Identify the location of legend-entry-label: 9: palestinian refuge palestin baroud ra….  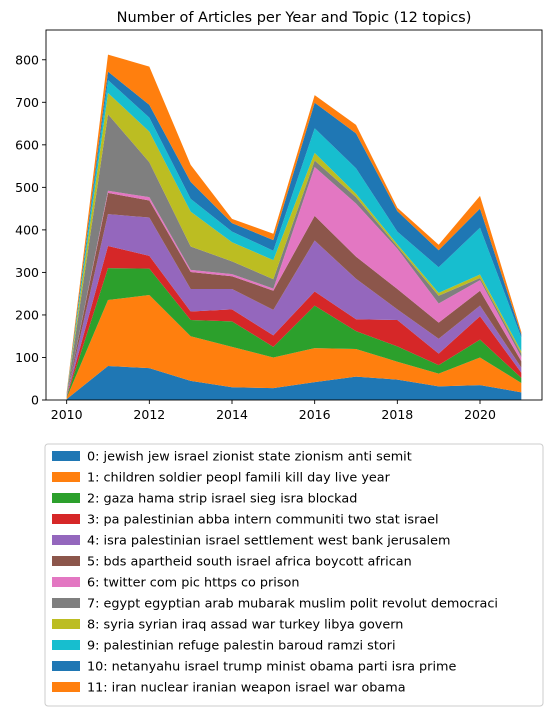
(241, 646).